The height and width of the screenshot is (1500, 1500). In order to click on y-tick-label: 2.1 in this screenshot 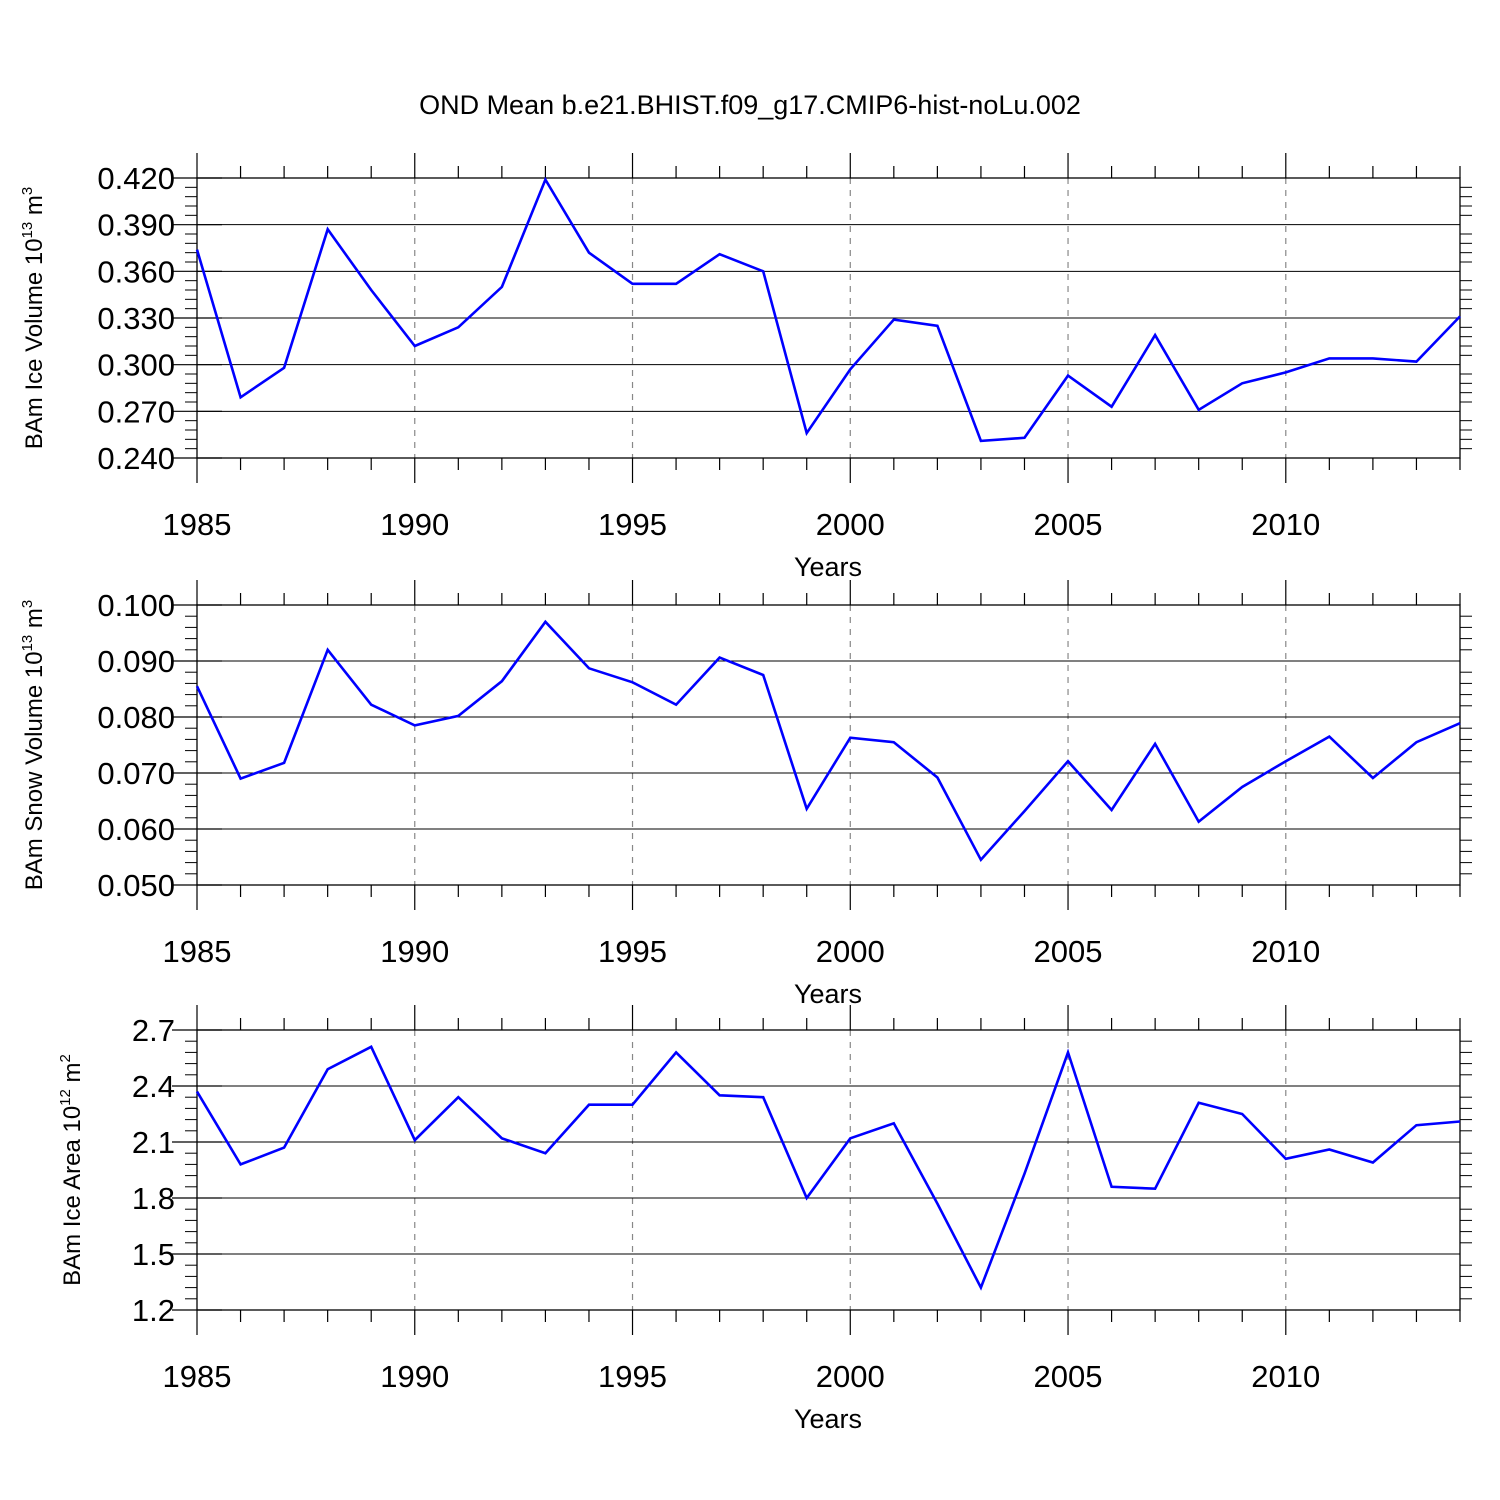, I will do `click(153, 1142)`.